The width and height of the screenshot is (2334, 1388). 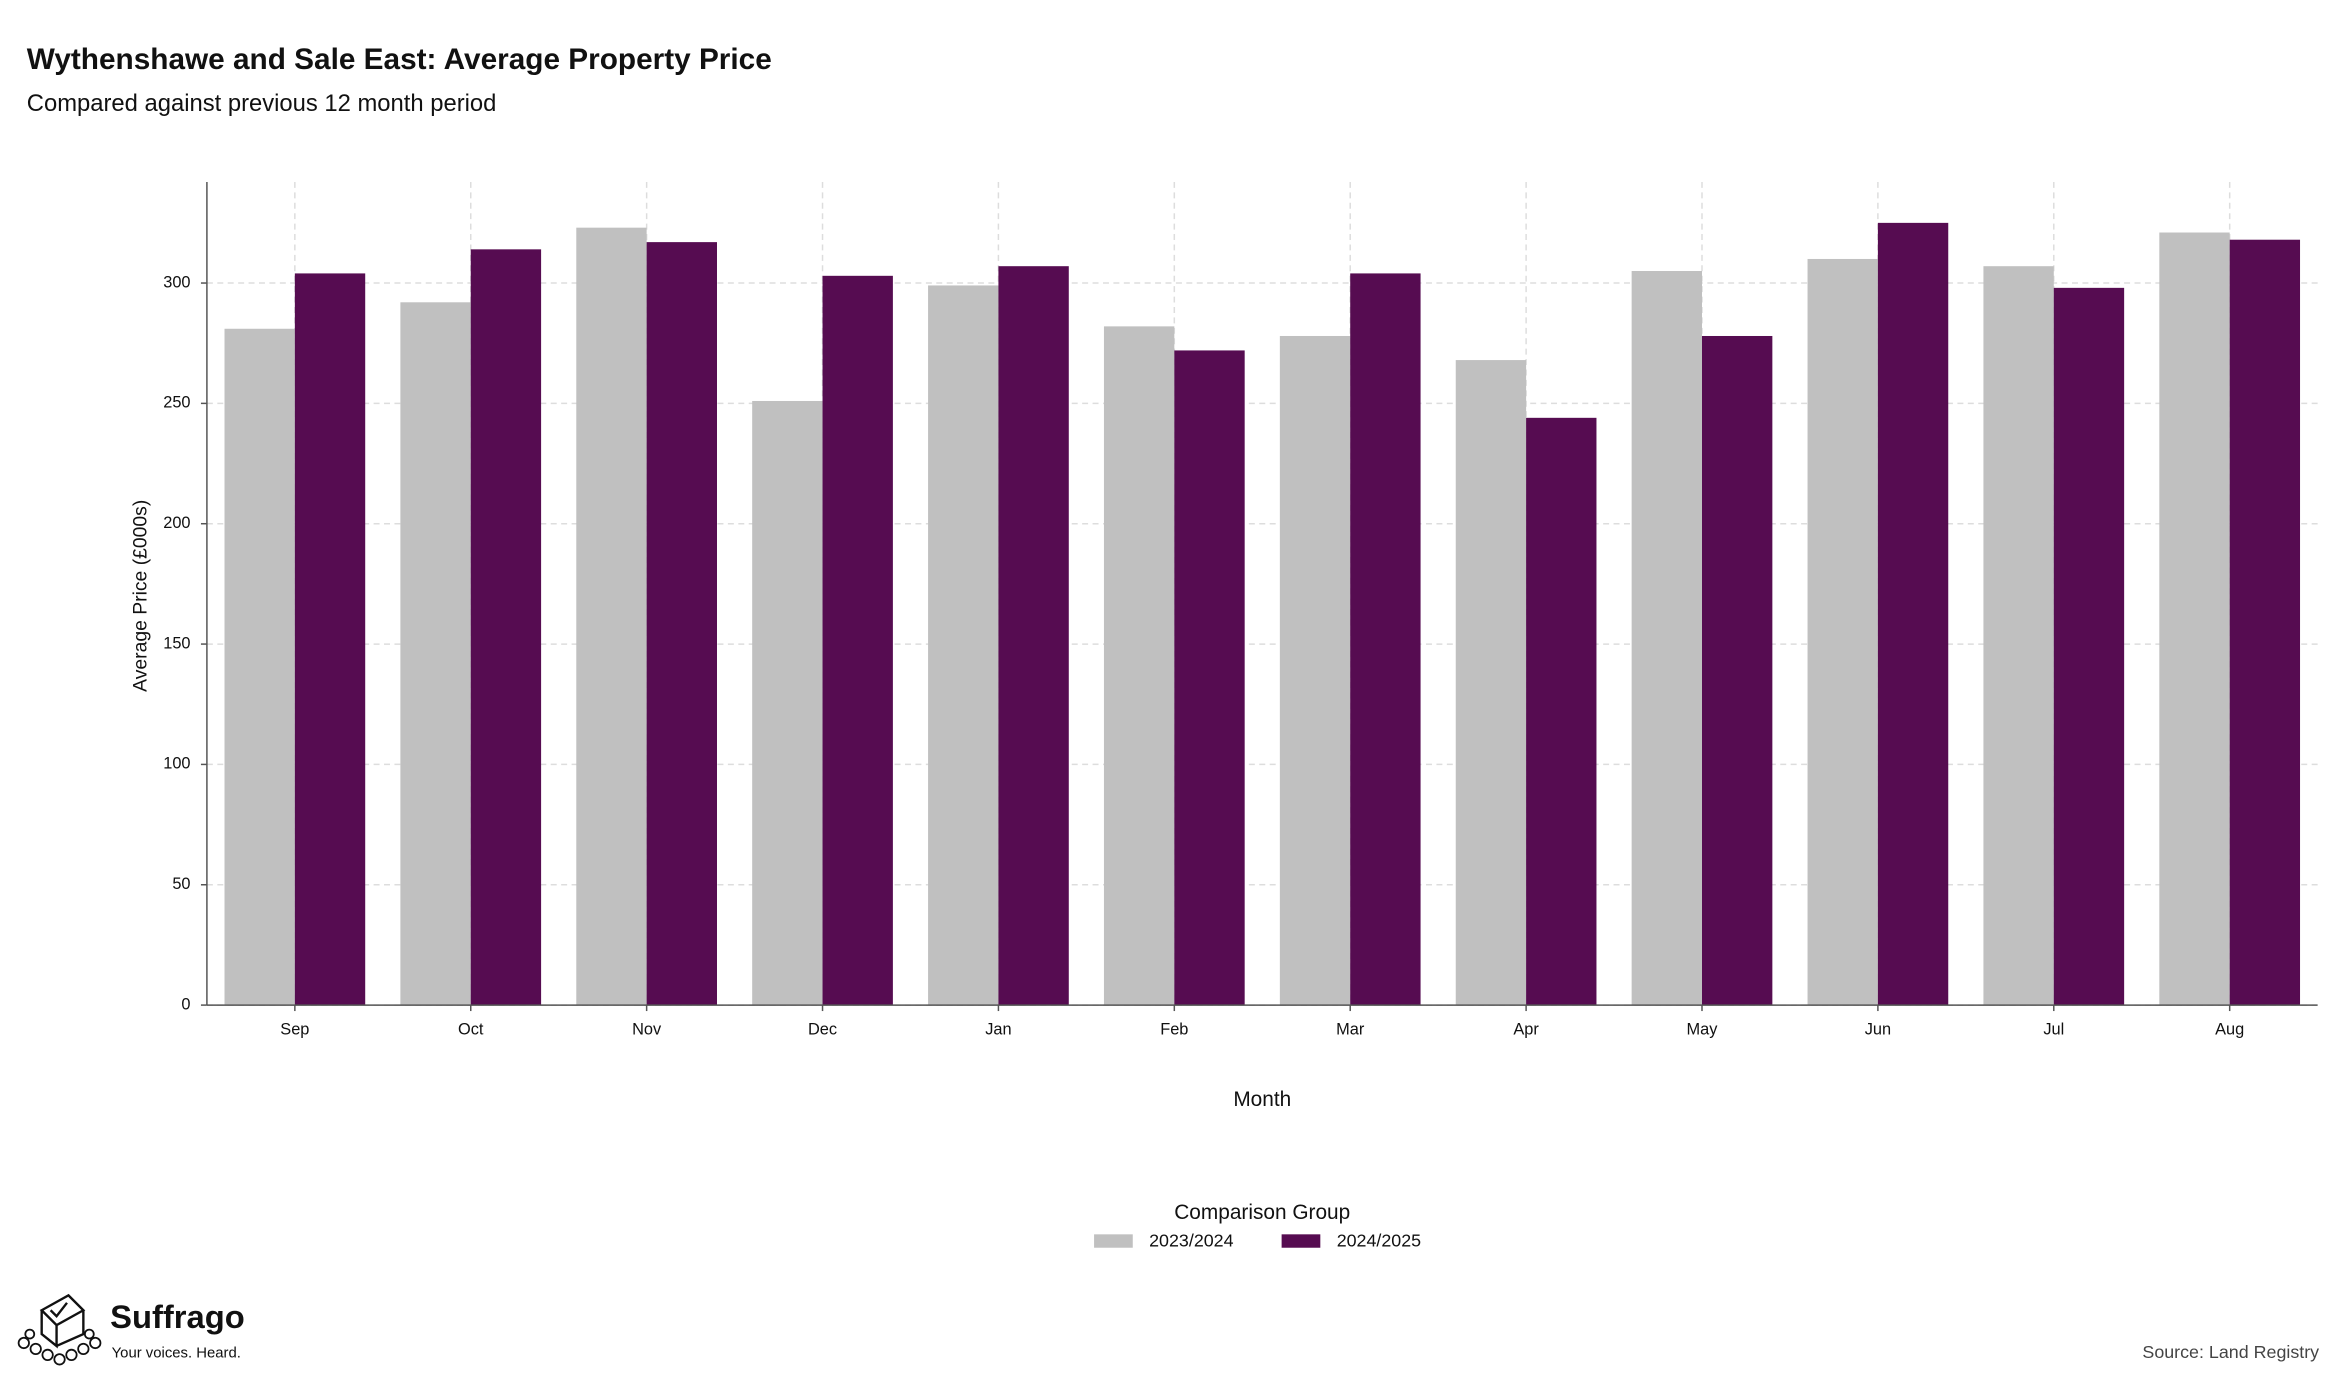 I want to click on y-tick-label: 250, so click(x=176, y=403).